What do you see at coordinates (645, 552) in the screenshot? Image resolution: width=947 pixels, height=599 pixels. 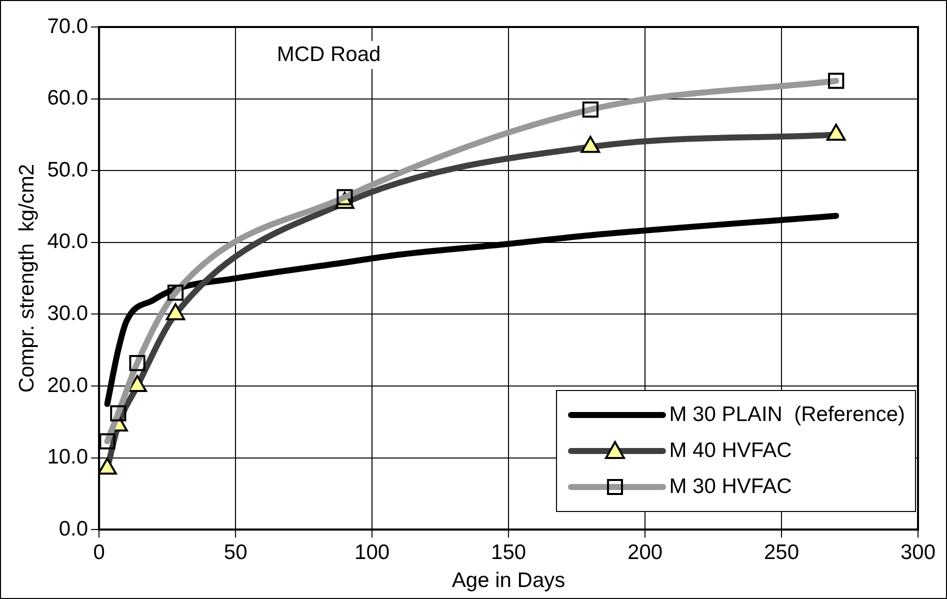 I see `x-tick-label: 200` at bounding box center [645, 552].